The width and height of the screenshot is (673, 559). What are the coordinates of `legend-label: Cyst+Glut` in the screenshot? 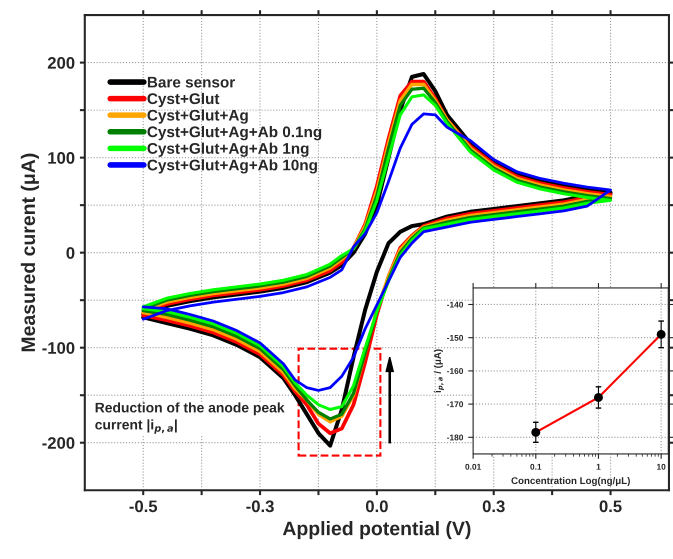 It's located at (184, 100).